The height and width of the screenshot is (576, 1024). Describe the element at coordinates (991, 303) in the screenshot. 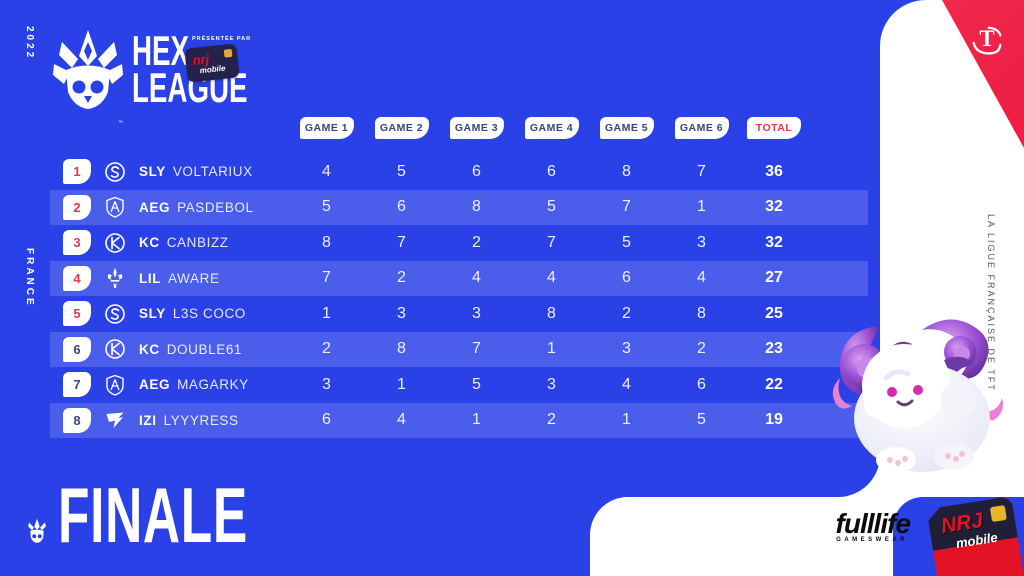

I see `tagline-vertical-label: LA LIGUE FRANÇAISE DE TFT` at that location.